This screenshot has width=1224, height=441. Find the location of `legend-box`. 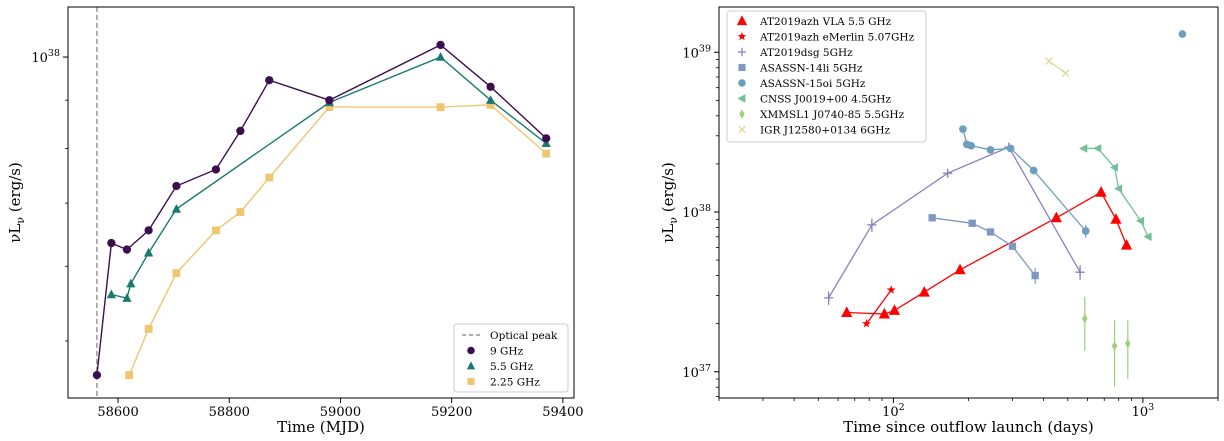

legend-box is located at coordinates (826, 76).